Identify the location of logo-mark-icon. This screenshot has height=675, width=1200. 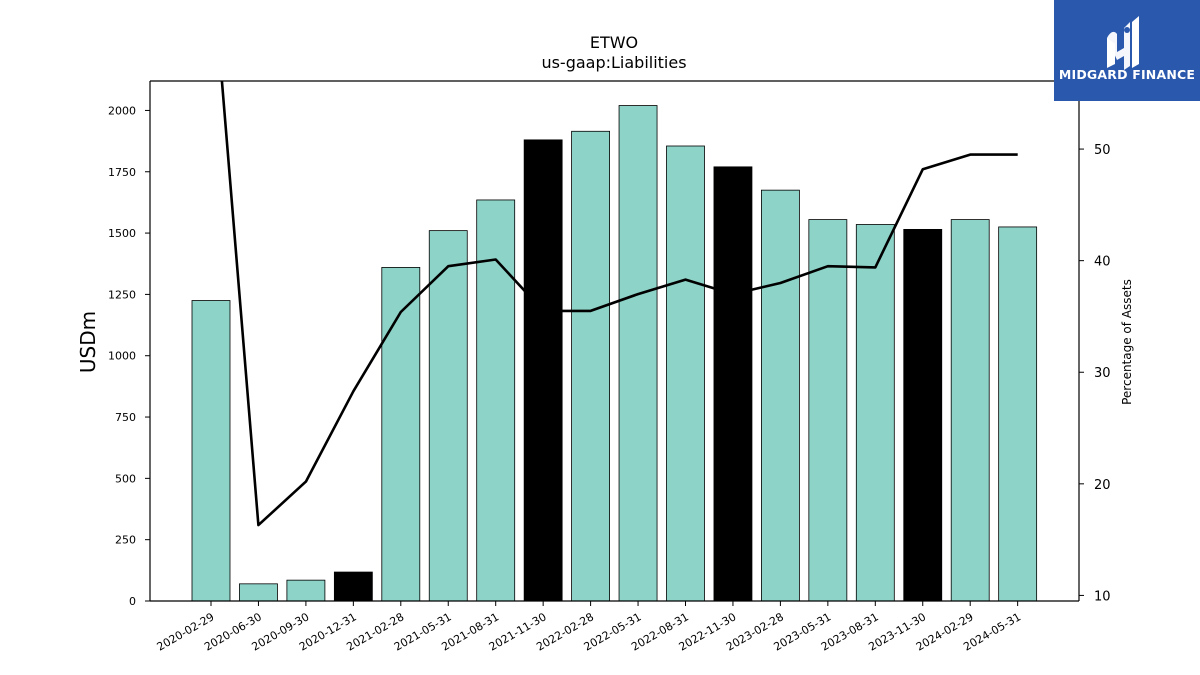
(1123, 43).